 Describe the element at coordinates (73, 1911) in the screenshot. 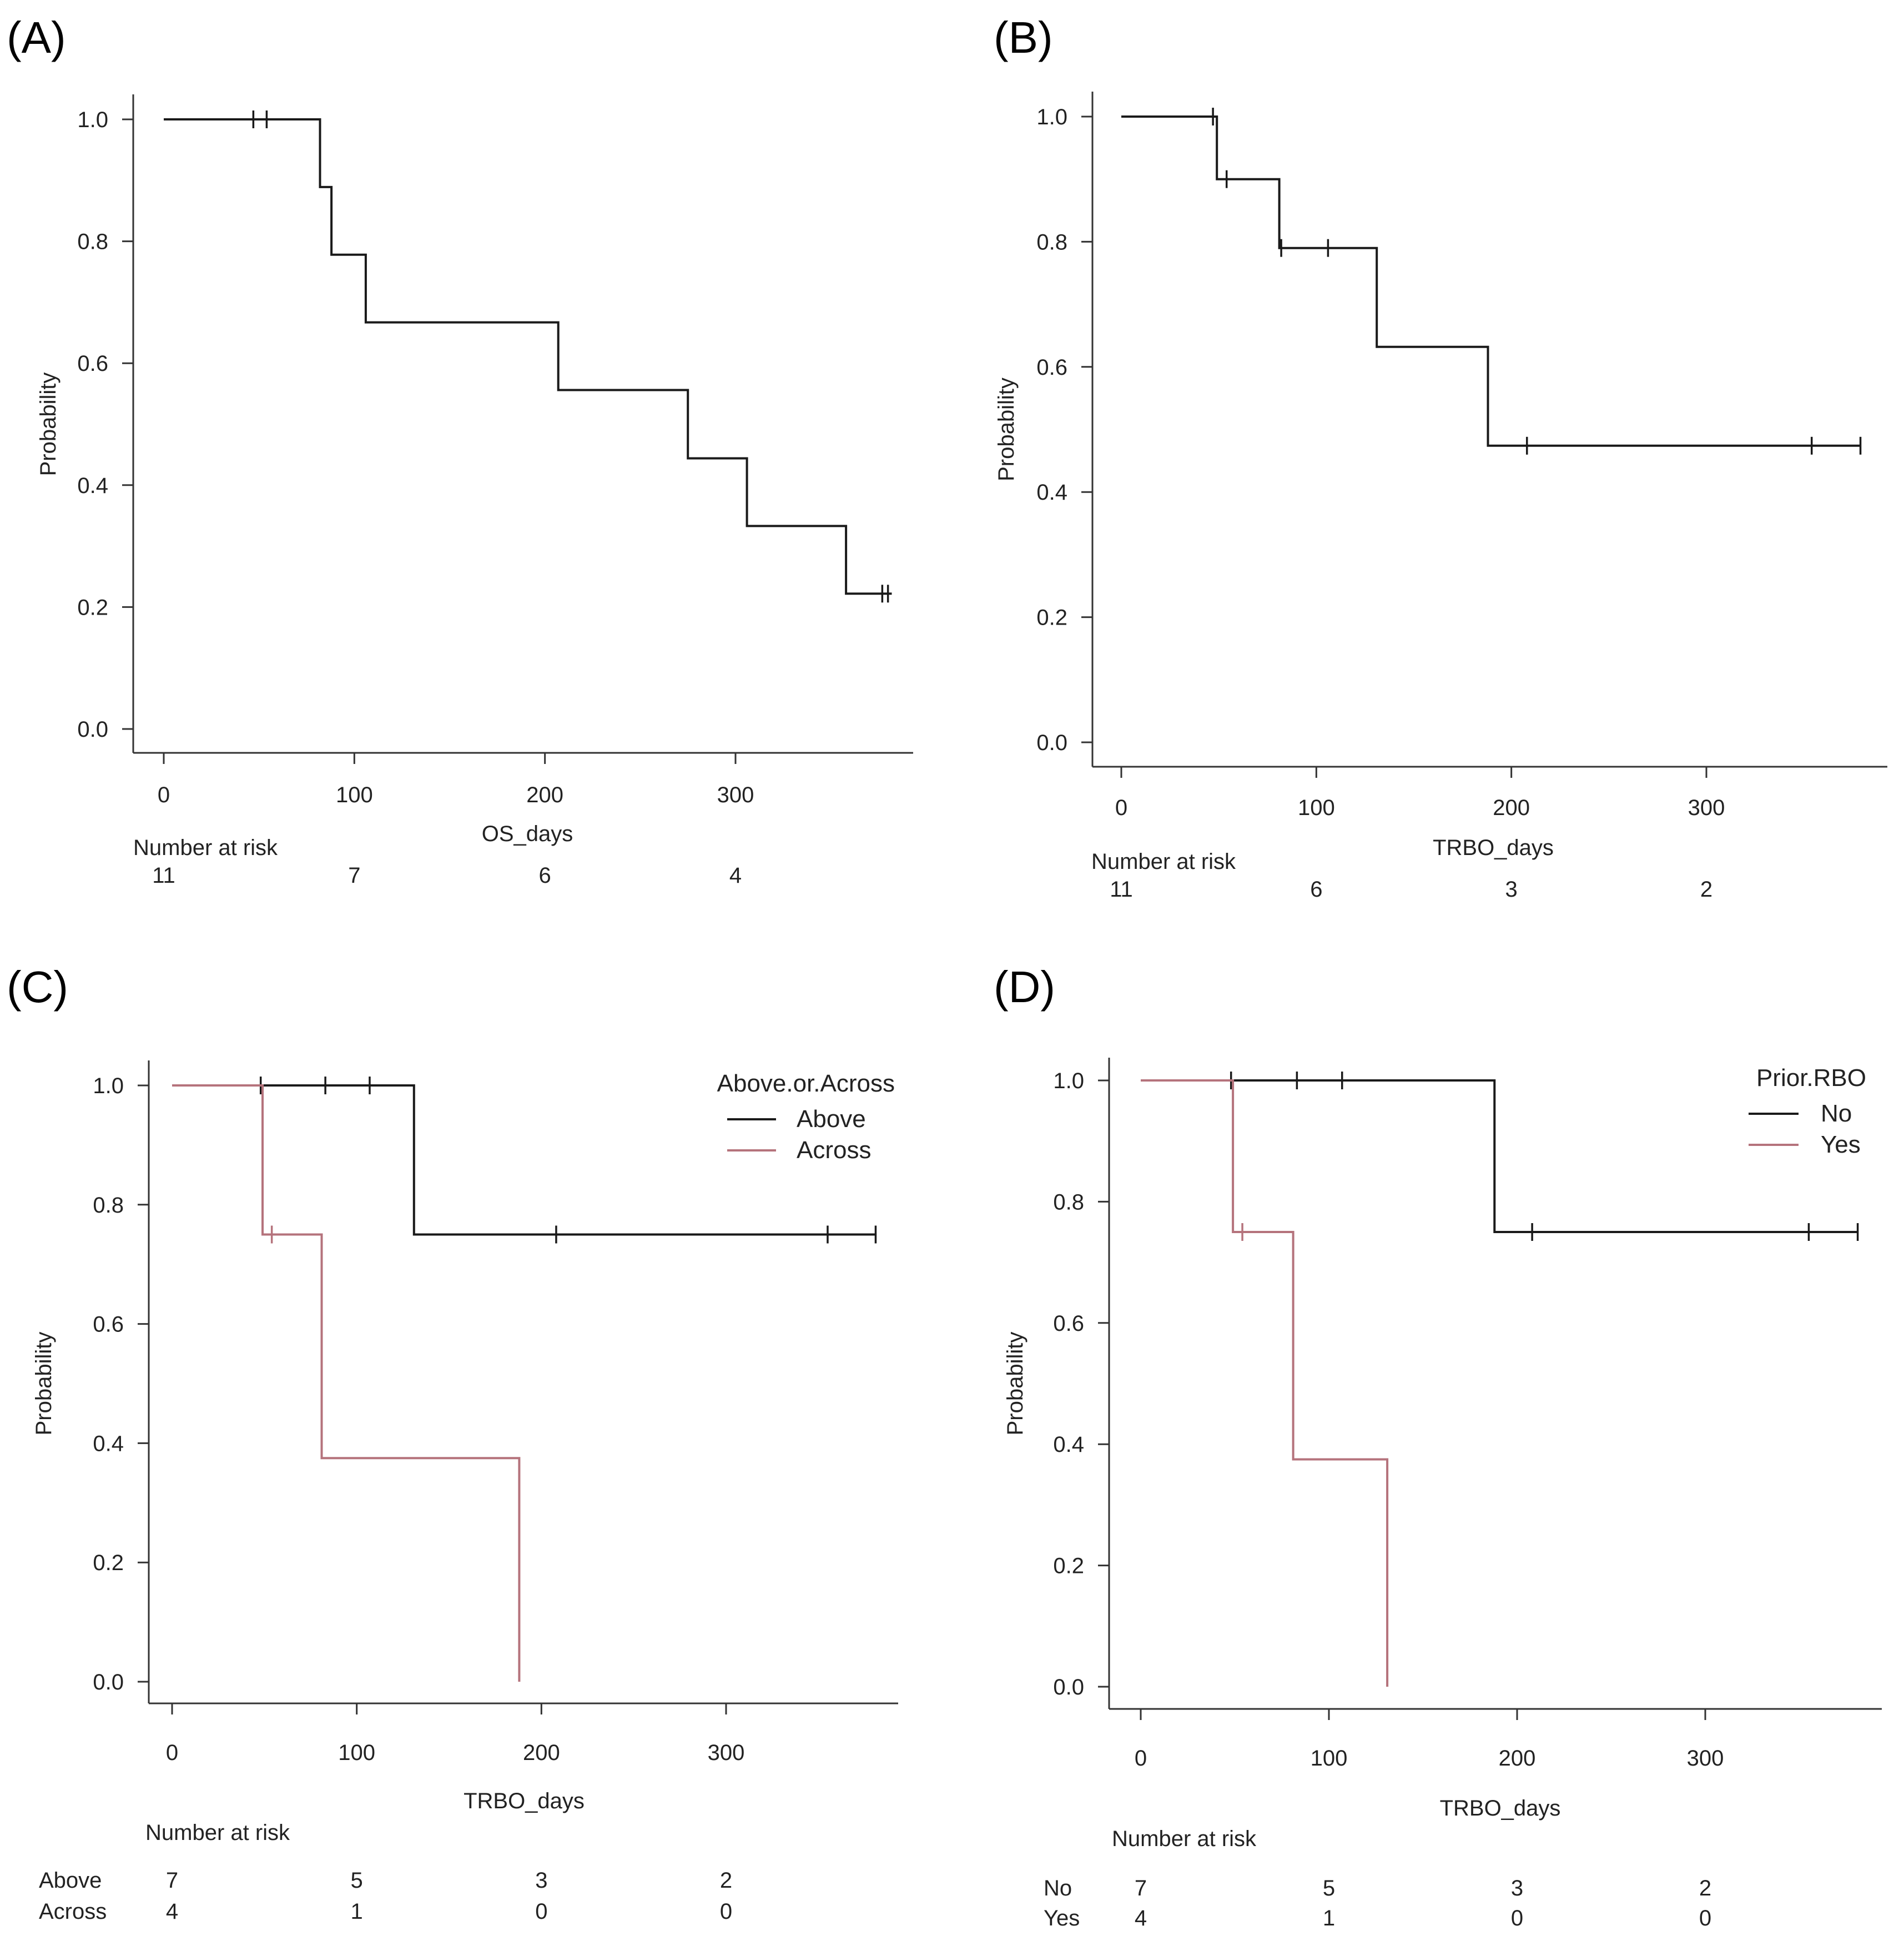

I see `risk-group-label: Across` at that location.